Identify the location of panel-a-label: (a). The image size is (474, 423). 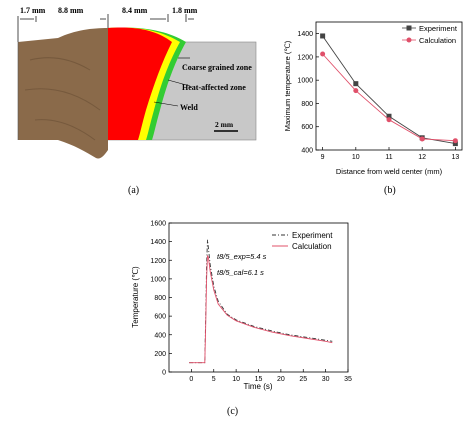
(133, 190).